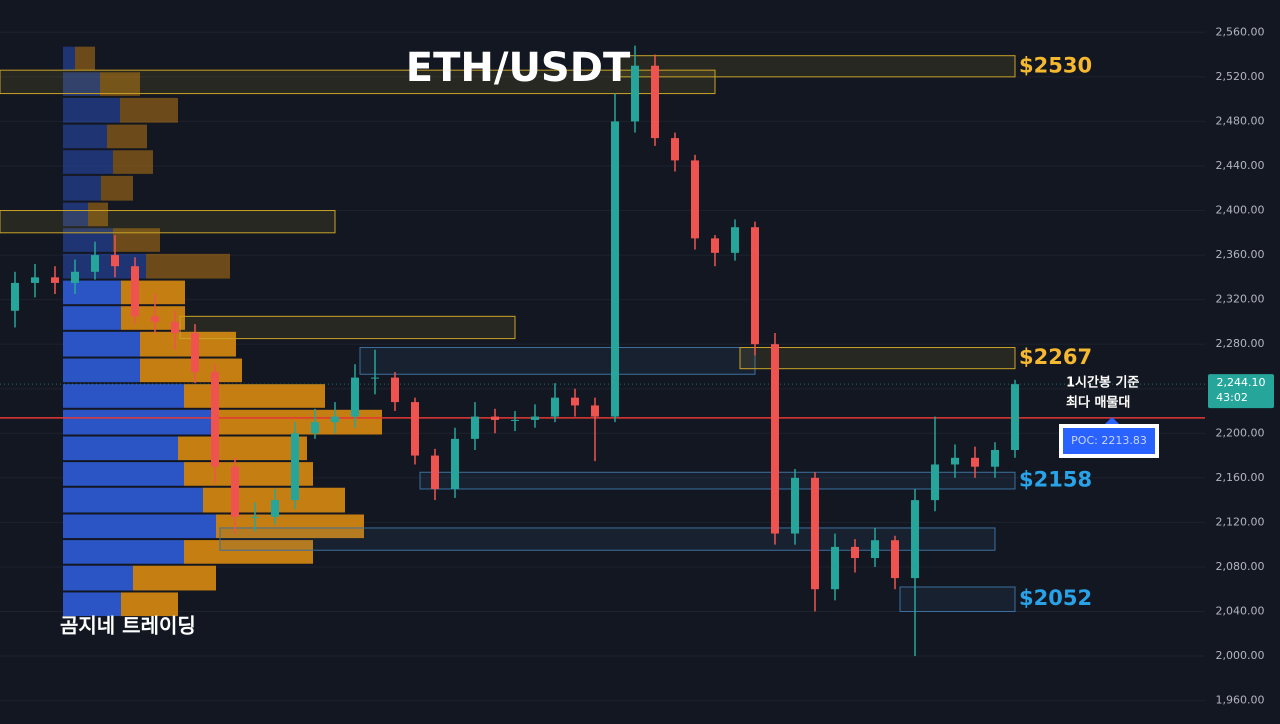 Image resolution: width=1280 pixels, height=724 pixels. What do you see at coordinates (1112, 420) in the screenshot?
I see `poc-pointer` at bounding box center [1112, 420].